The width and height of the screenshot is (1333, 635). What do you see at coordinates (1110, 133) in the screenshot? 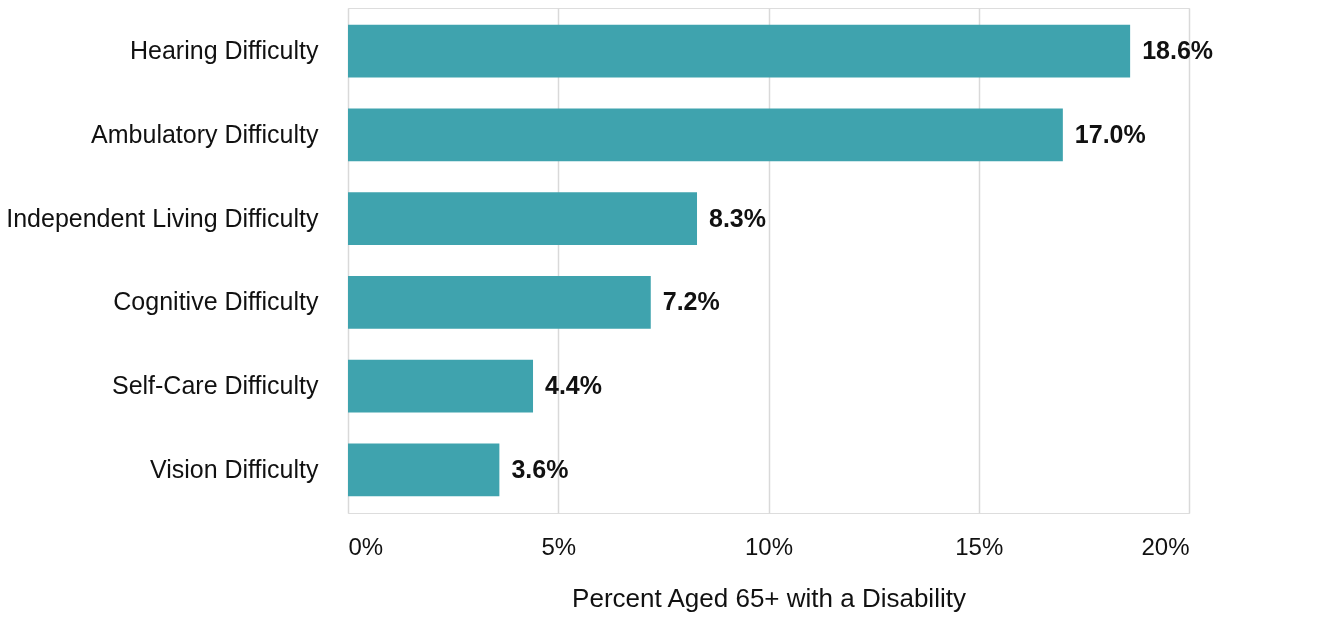
I see `data-label: 17.0%` at bounding box center [1110, 133].